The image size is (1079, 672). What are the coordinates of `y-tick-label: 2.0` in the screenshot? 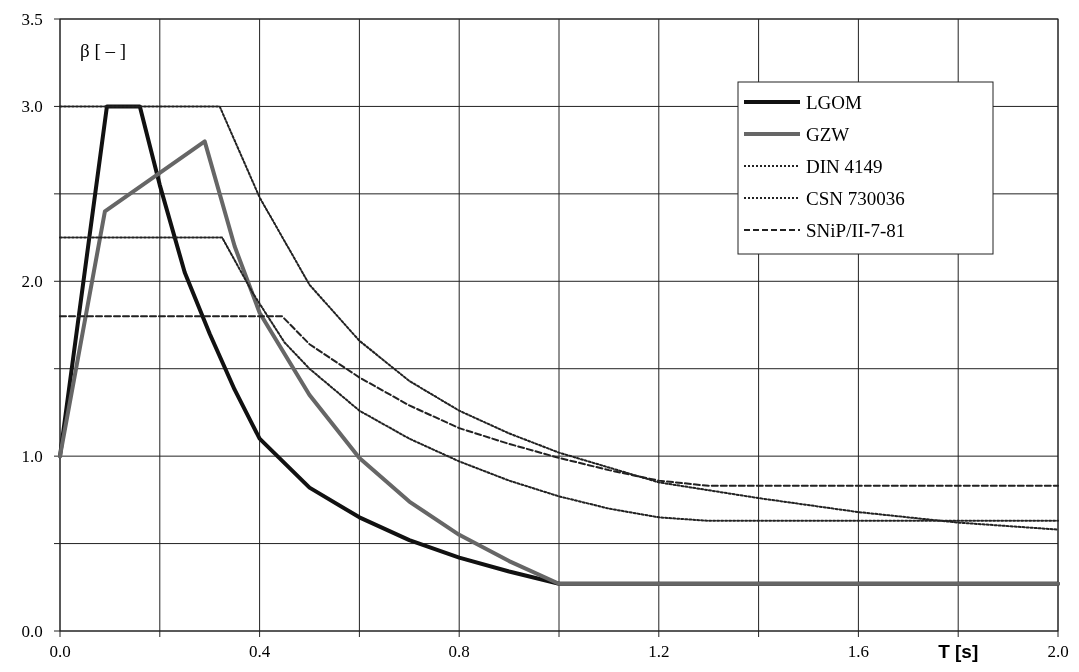 It's located at (32, 282).